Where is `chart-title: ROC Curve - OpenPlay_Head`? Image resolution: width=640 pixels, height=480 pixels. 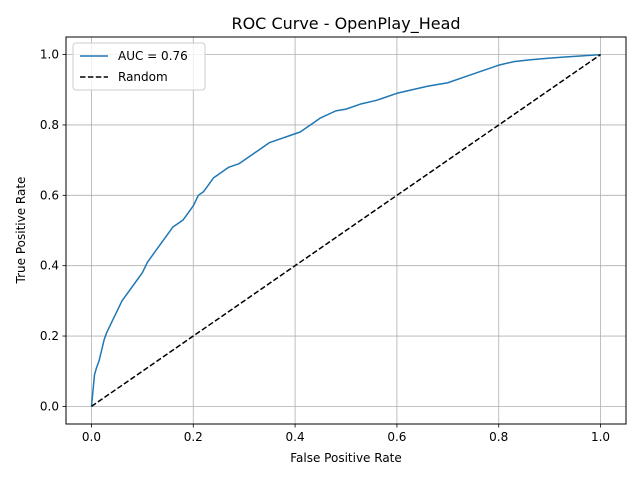 chart-title: ROC Curve - OpenPlay_Head is located at coordinates (345, 24).